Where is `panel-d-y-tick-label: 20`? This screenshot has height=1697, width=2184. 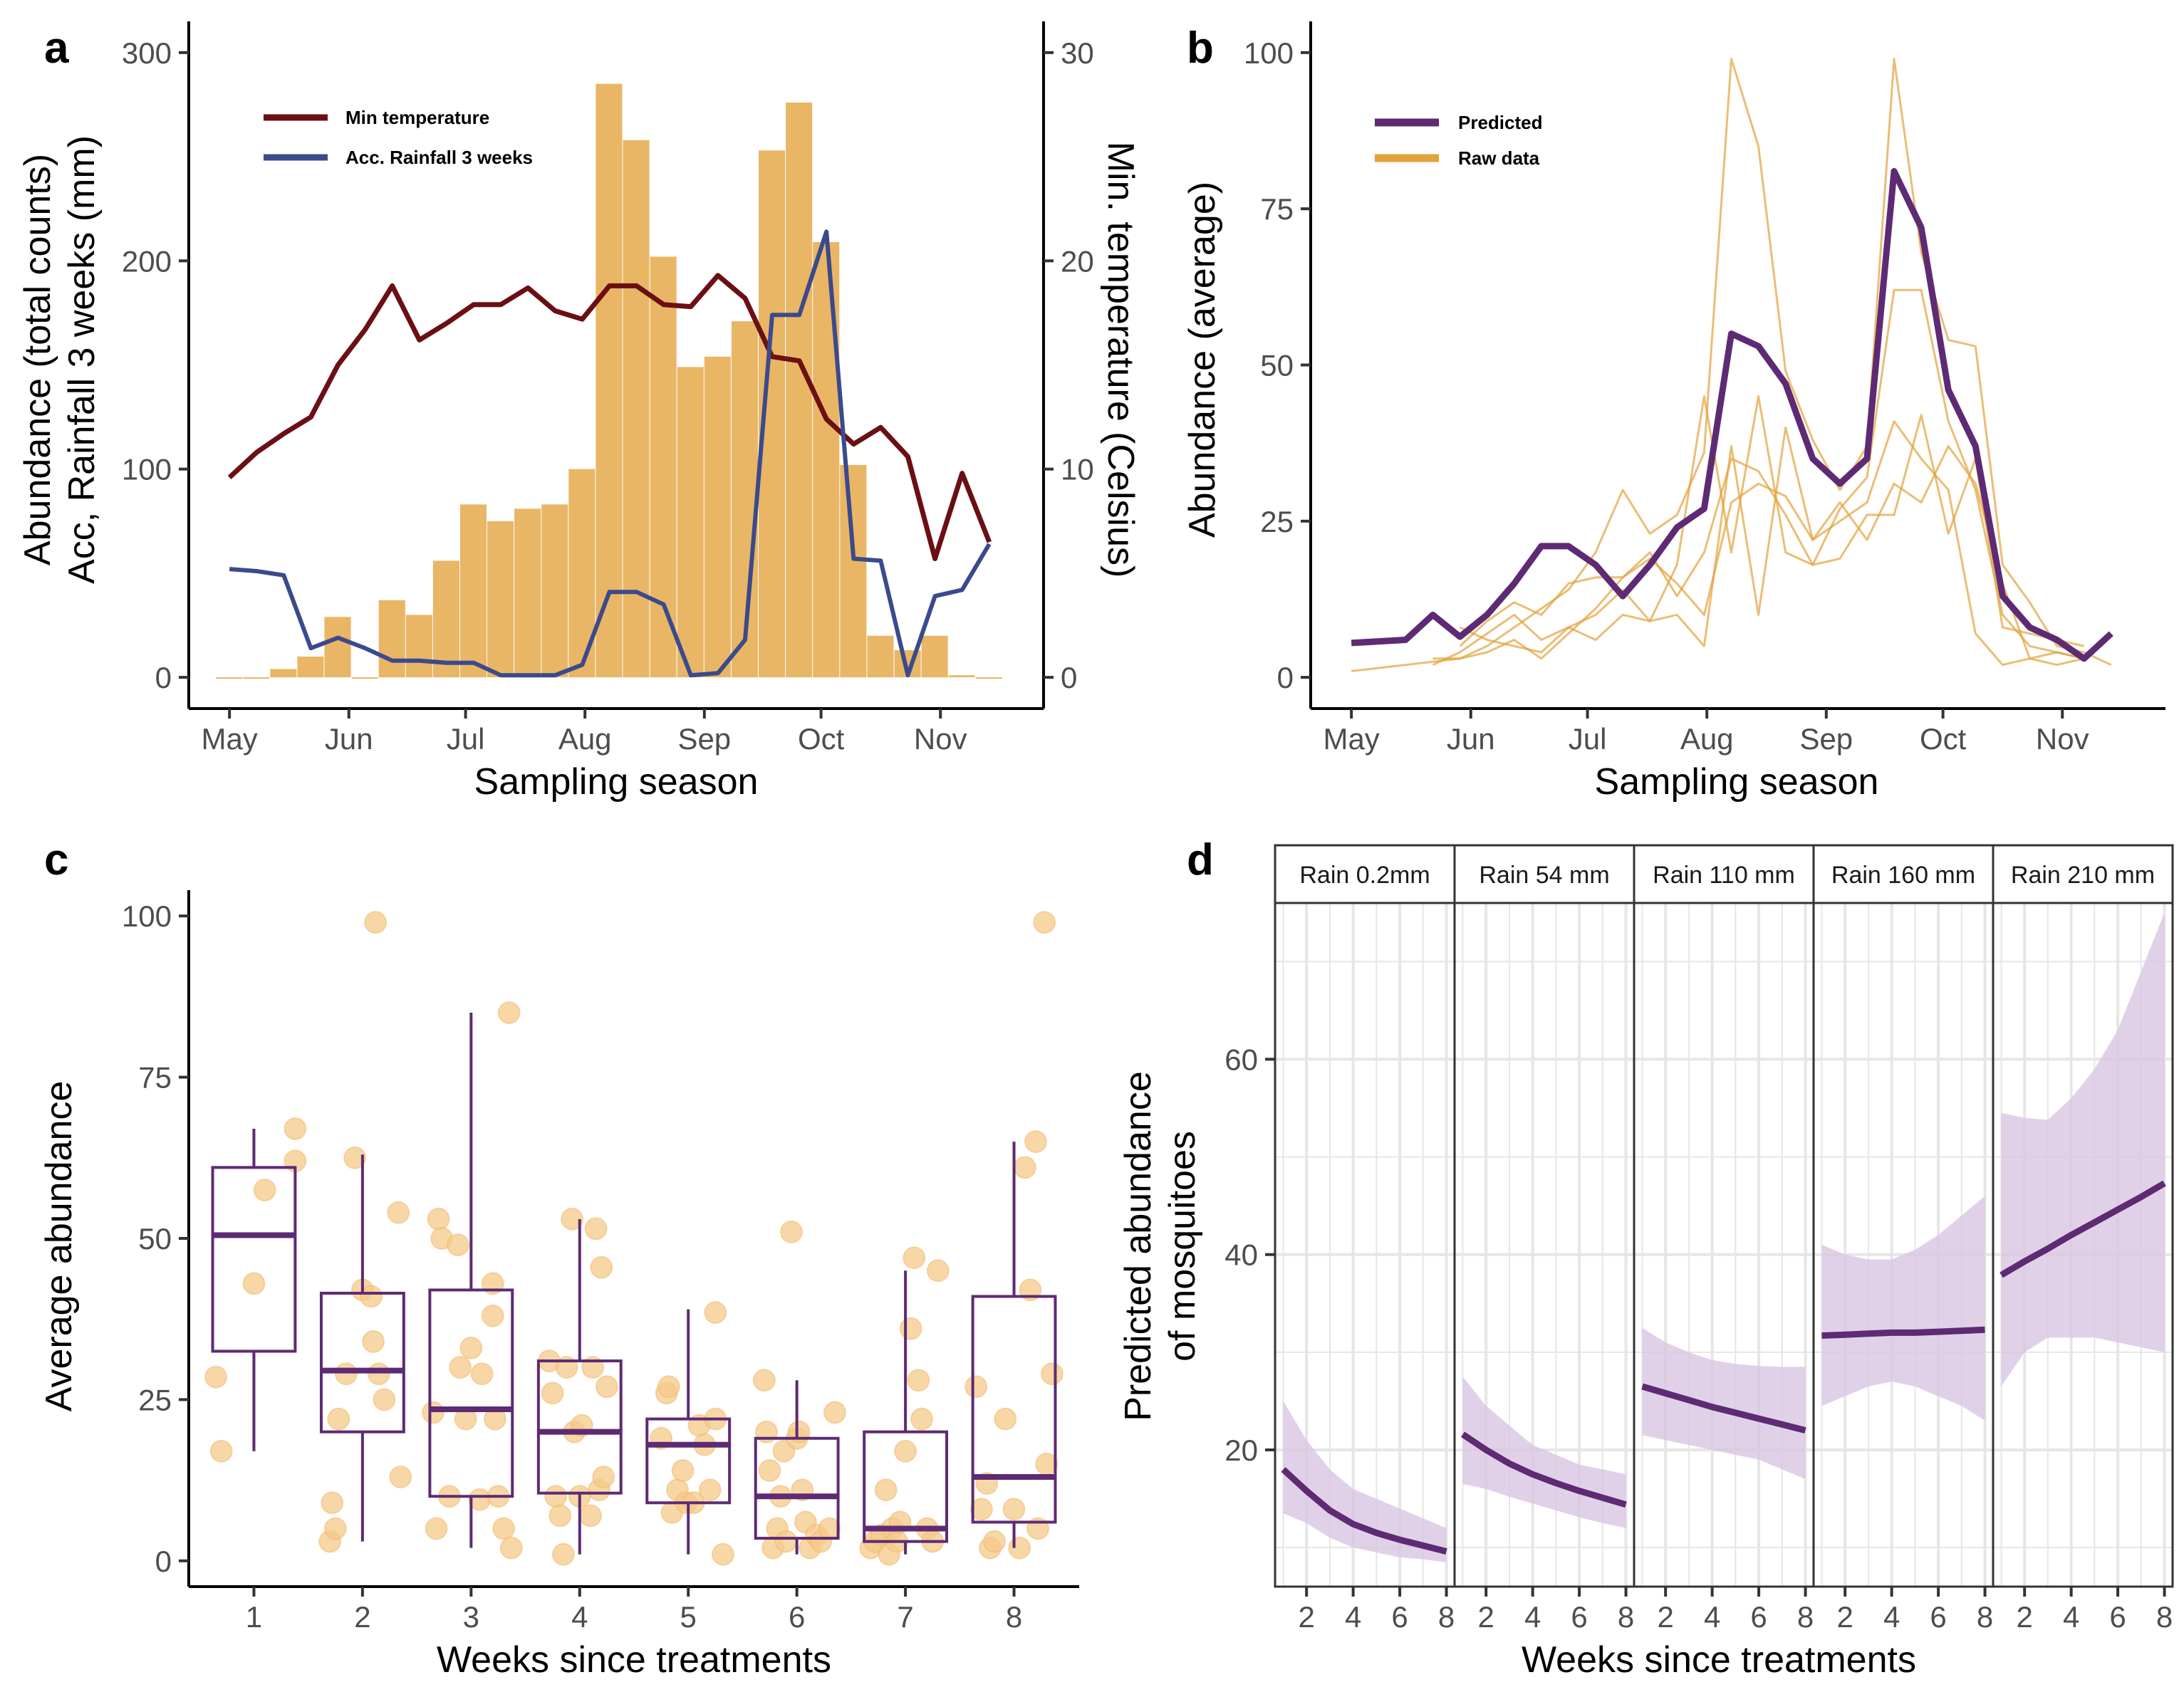 panel-d-y-tick-label: 20 is located at coordinates (1241, 1450).